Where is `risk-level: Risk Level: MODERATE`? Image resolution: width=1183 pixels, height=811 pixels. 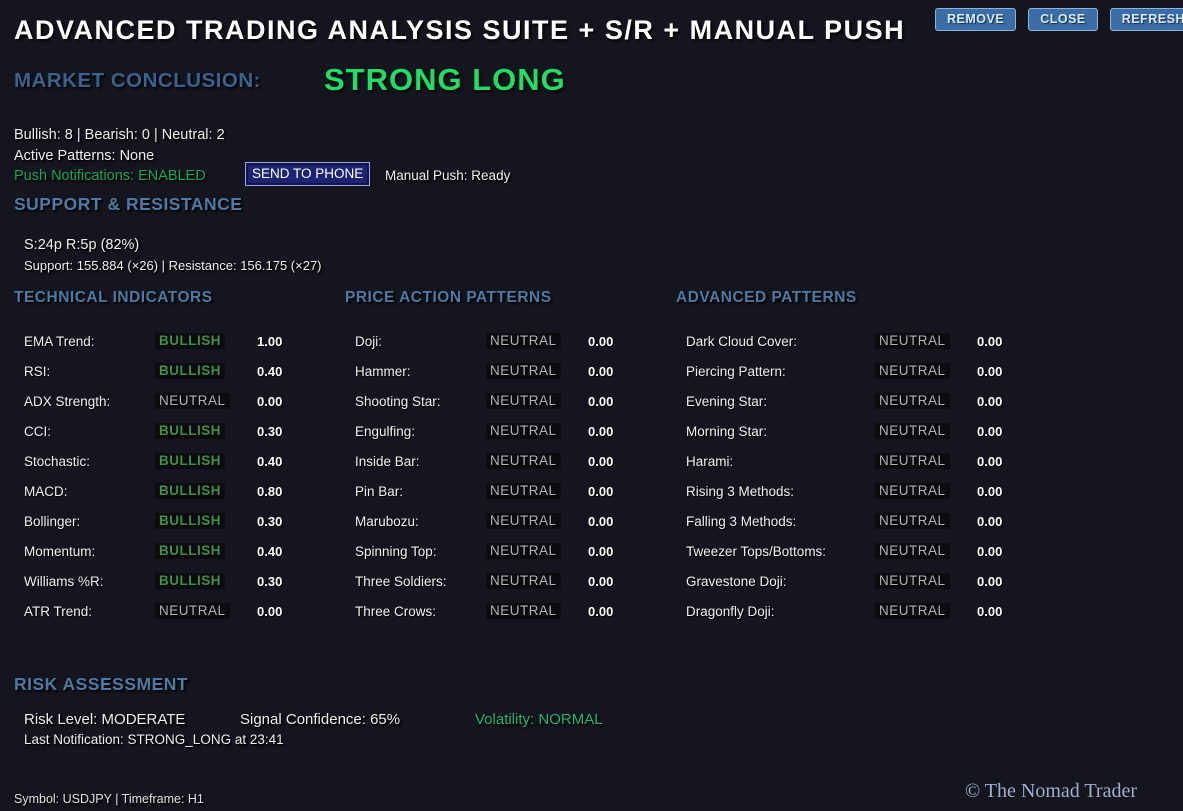 risk-level: Risk Level: MODERATE is located at coordinates (105, 719).